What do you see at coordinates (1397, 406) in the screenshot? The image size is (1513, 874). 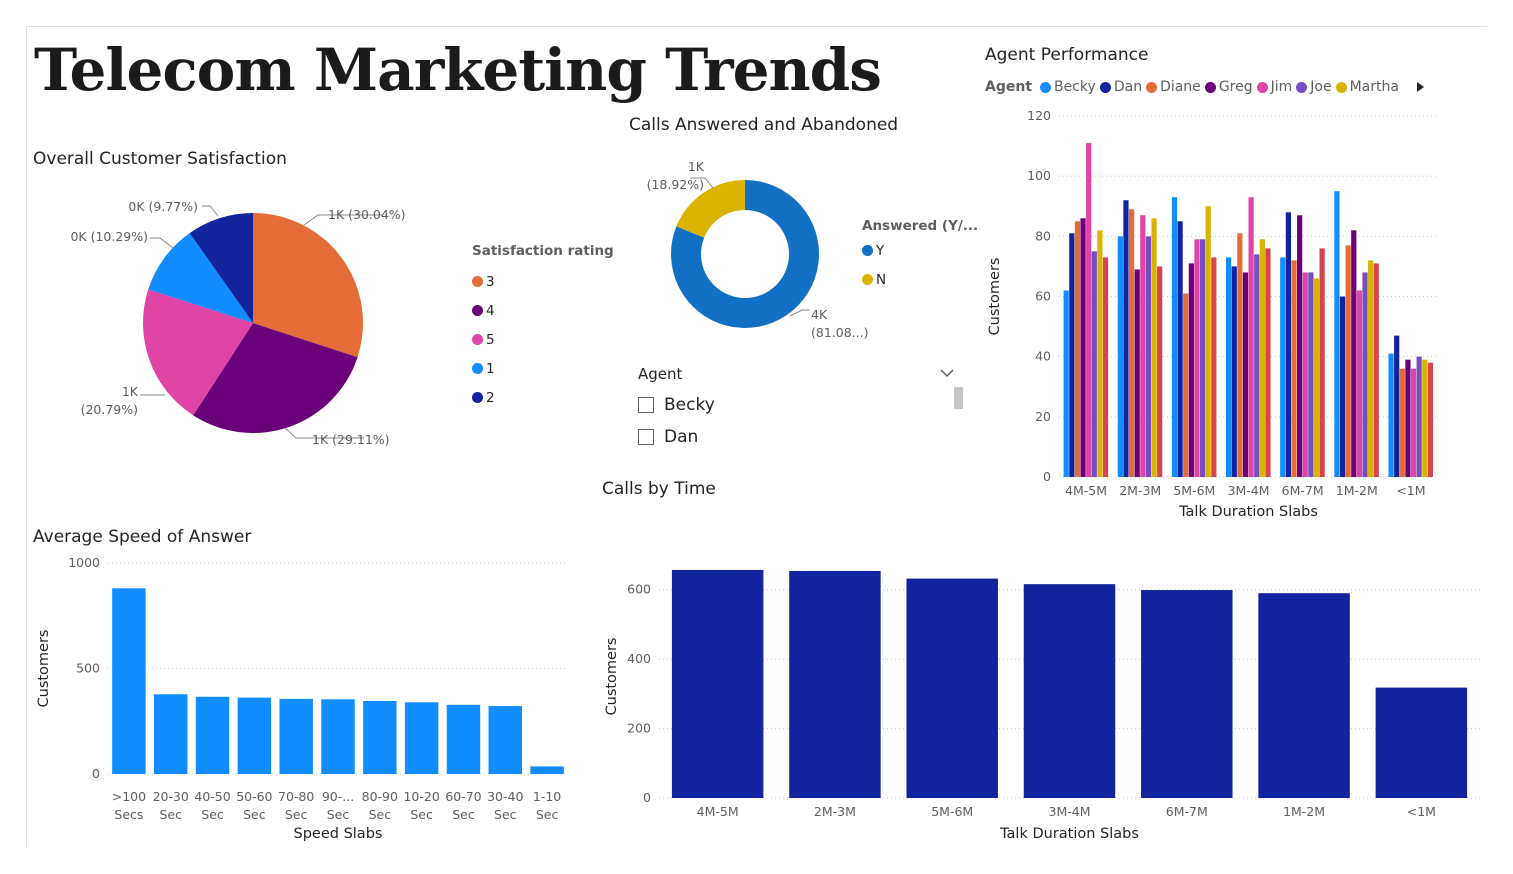 I see `bar-1m-dan` at bounding box center [1397, 406].